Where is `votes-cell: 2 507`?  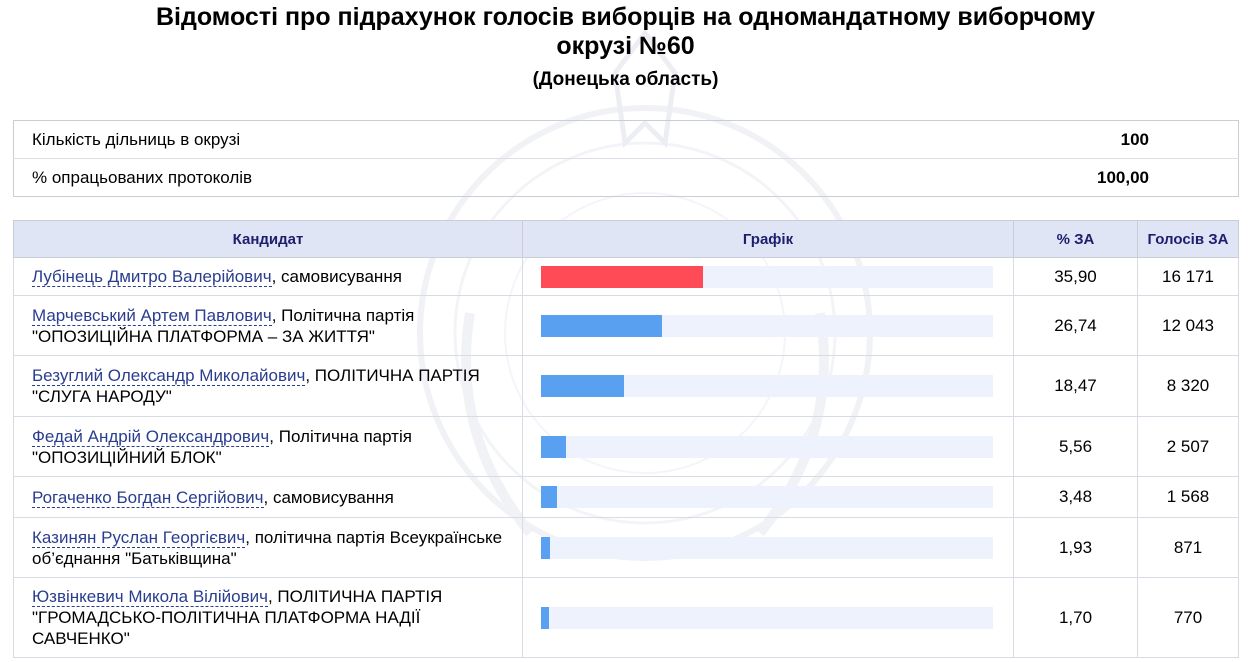
votes-cell: 2 507 is located at coordinates (1188, 446).